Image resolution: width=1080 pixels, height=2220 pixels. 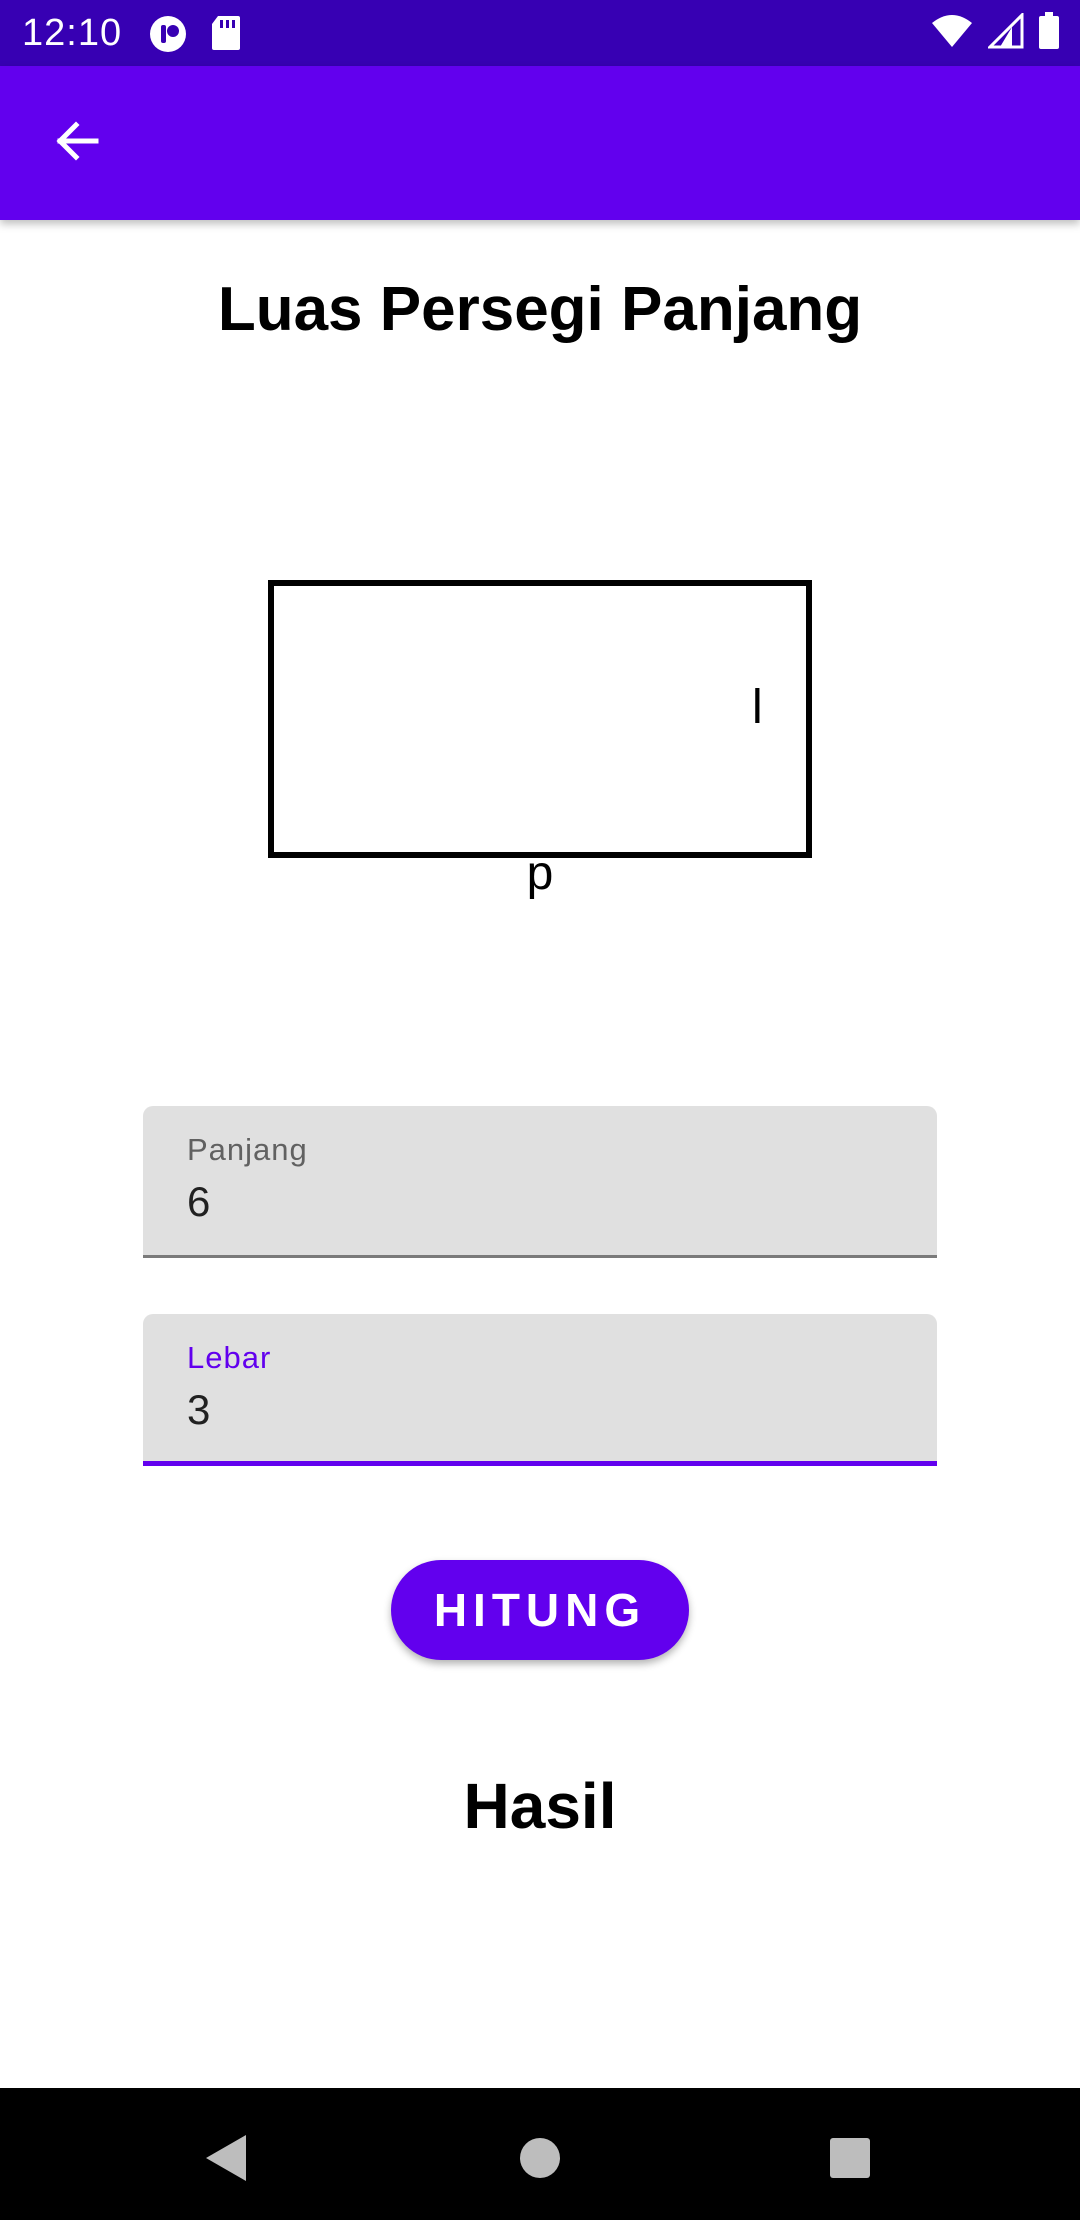 I want to click on hitung-button: HITUNG, so click(x=540, y=1610).